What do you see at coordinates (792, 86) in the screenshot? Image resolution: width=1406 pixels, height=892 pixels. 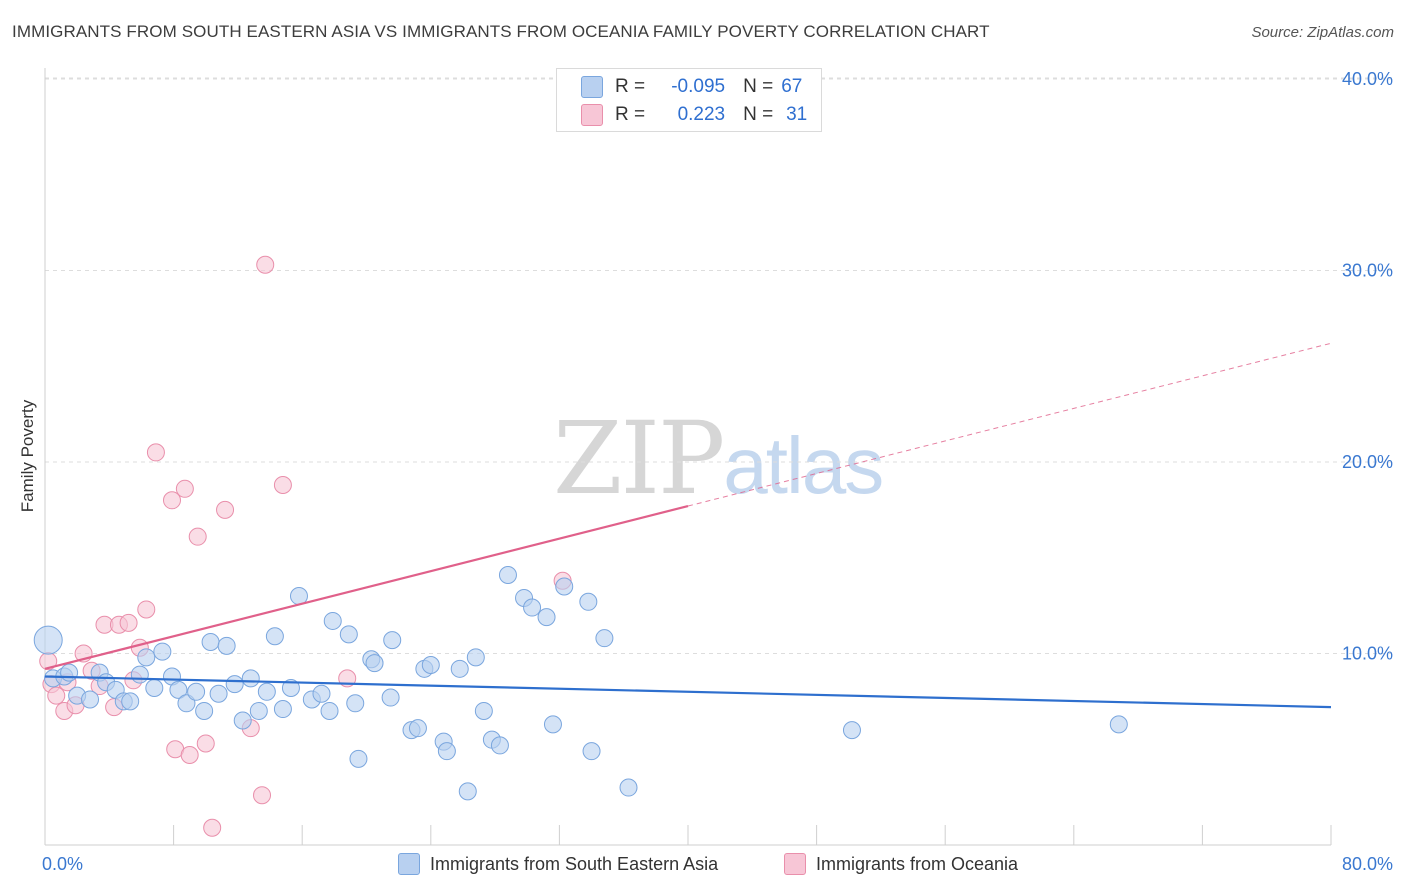 I see `legend-n-value: 67` at bounding box center [792, 86].